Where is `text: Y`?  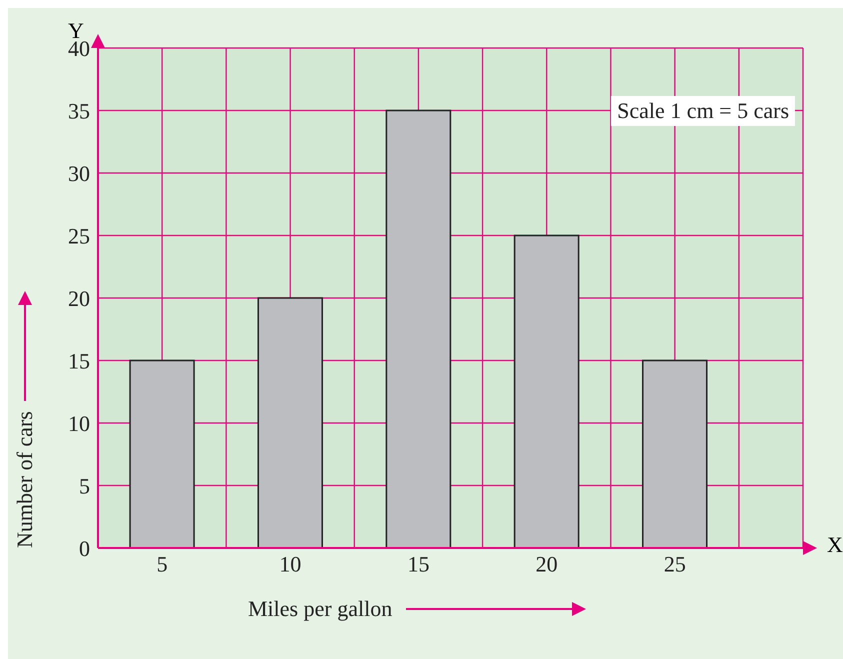 text: Y is located at coordinates (76, 30).